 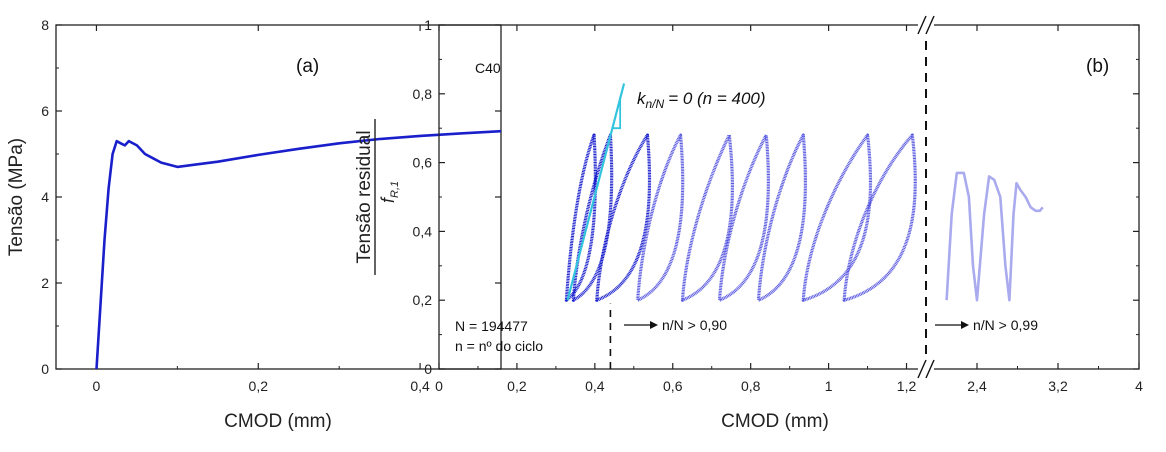 I want to click on panel-b-y-tick-label: 0,2, so click(x=423, y=300).